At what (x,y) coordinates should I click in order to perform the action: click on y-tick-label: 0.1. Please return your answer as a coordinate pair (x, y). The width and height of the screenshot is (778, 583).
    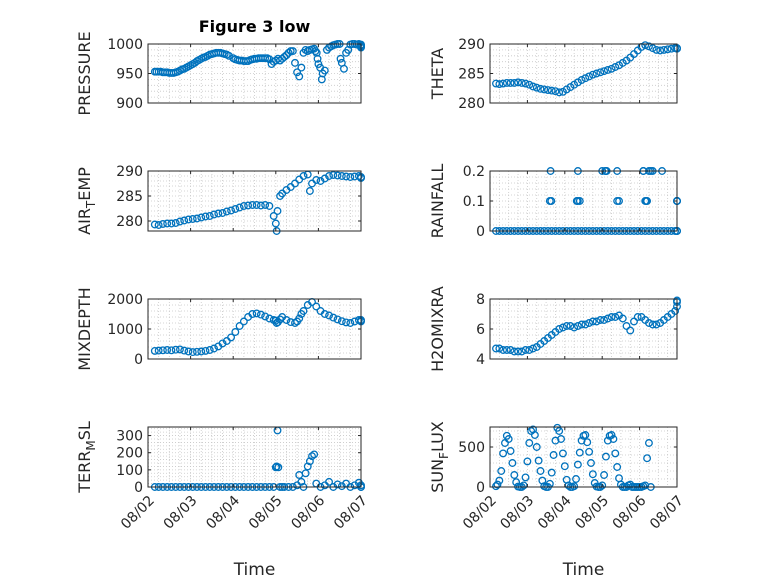
    Looking at the image, I should click on (474, 202).